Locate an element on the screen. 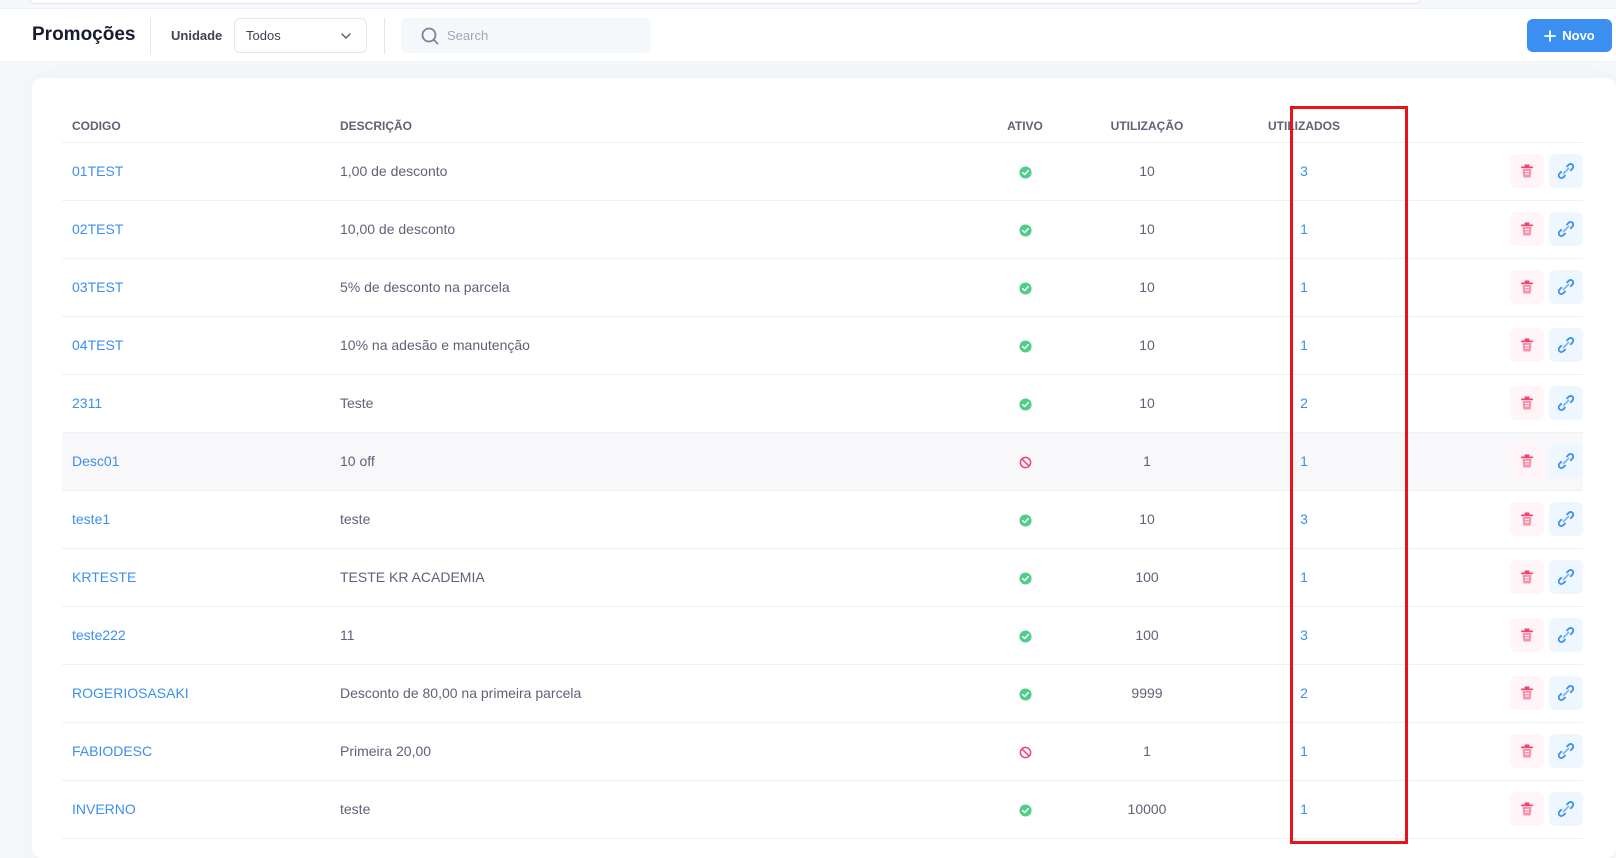  cell-used: 1 is located at coordinates (1304, 287).